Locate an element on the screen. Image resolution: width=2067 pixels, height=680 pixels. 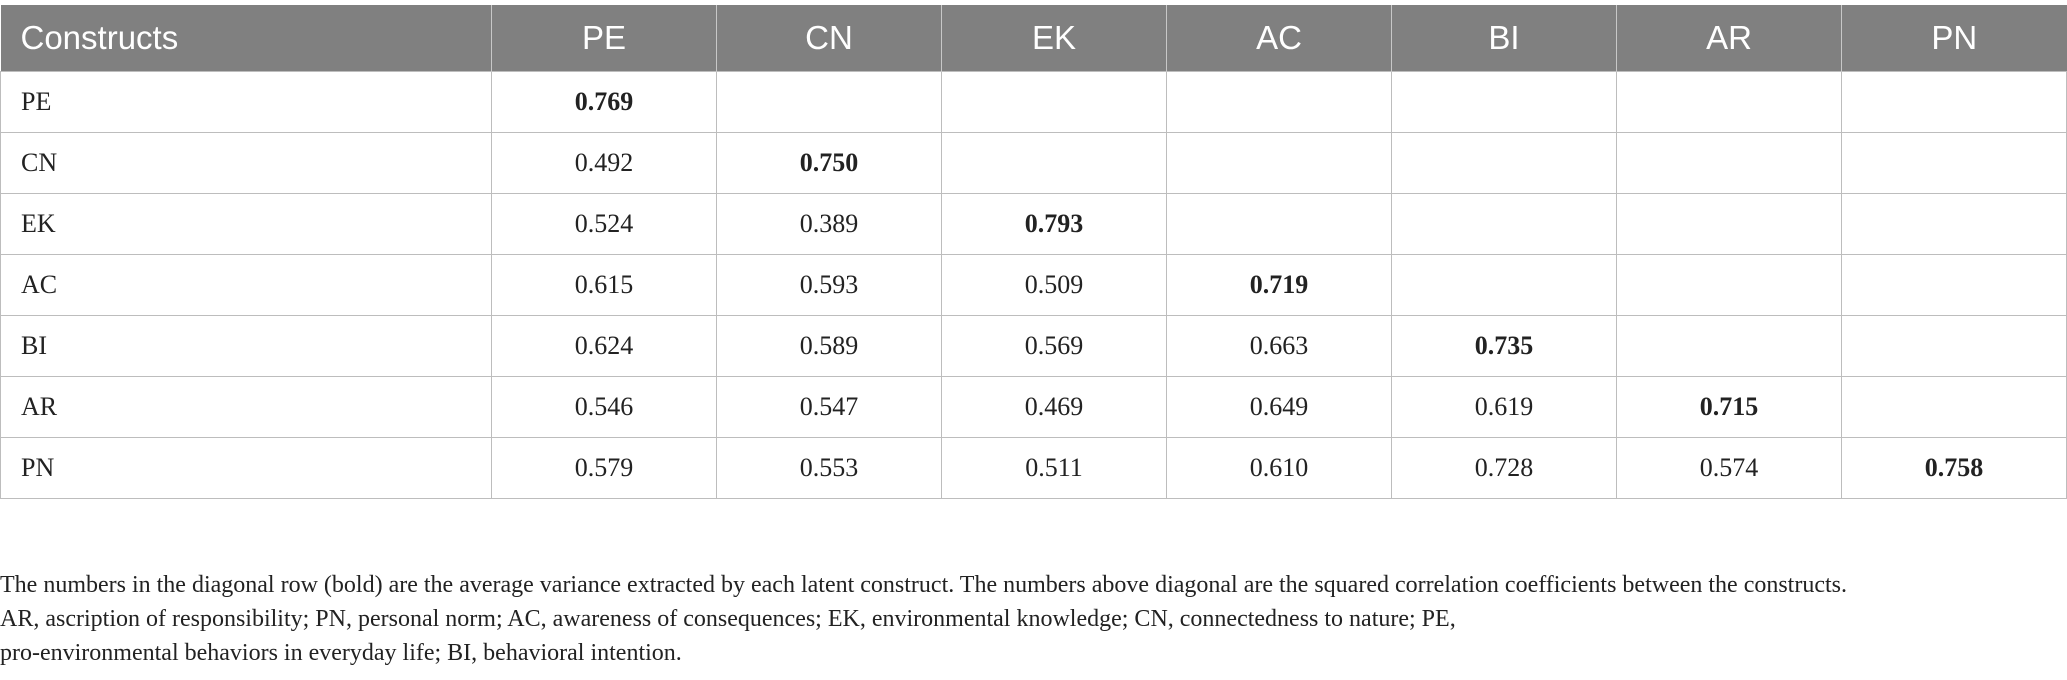
table-row: CN 0.492 0.750 is located at coordinates (1033, 163).